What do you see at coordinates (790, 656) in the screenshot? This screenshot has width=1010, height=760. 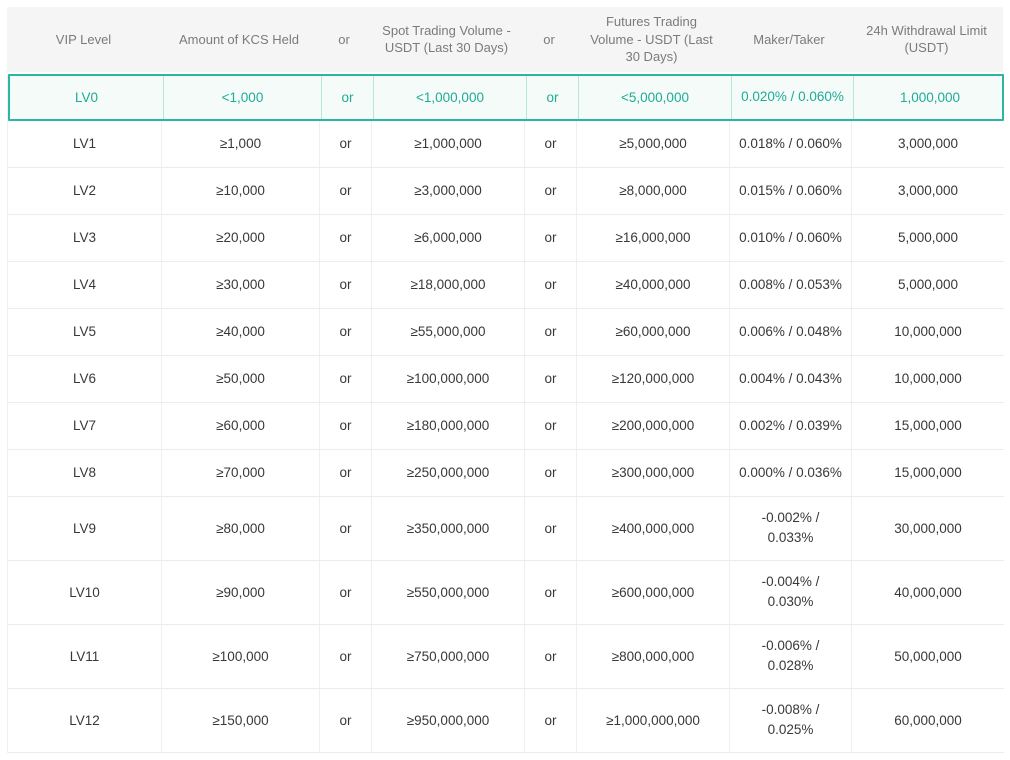 I see `maker-taker-cell: -0.006% / 0.028%` at bounding box center [790, 656].